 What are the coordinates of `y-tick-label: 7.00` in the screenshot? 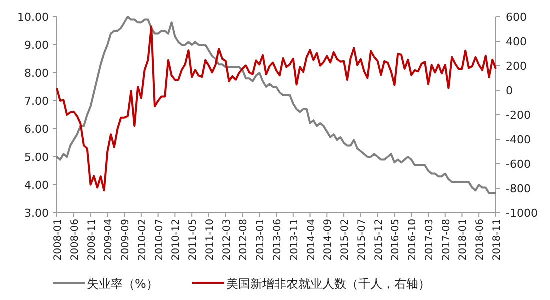 It's located at (36, 101).